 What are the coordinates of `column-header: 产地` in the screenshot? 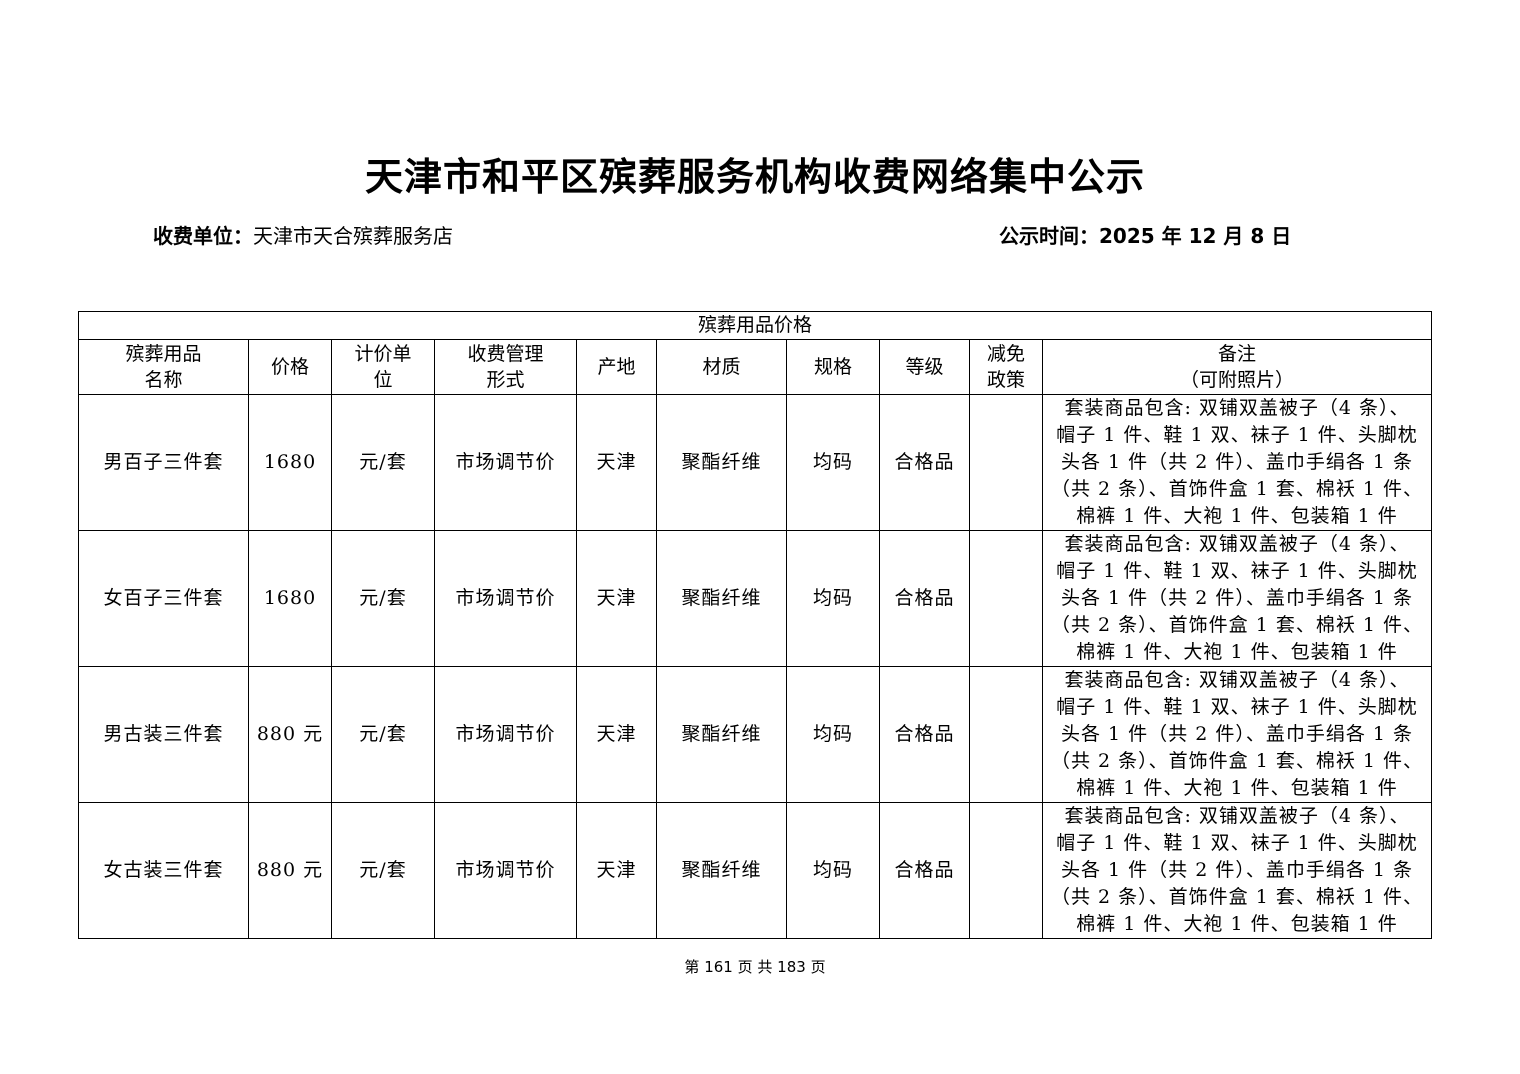 It's located at (616, 367).